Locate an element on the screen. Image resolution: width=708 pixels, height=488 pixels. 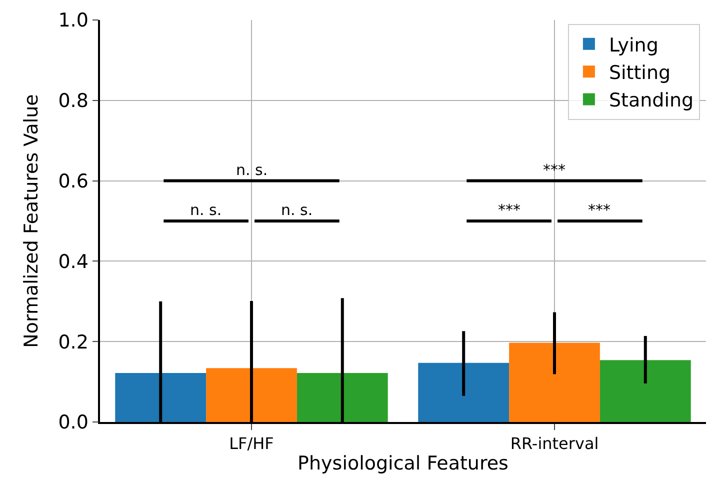
y-tick-label: 0.2 is located at coordinates (73, 342).